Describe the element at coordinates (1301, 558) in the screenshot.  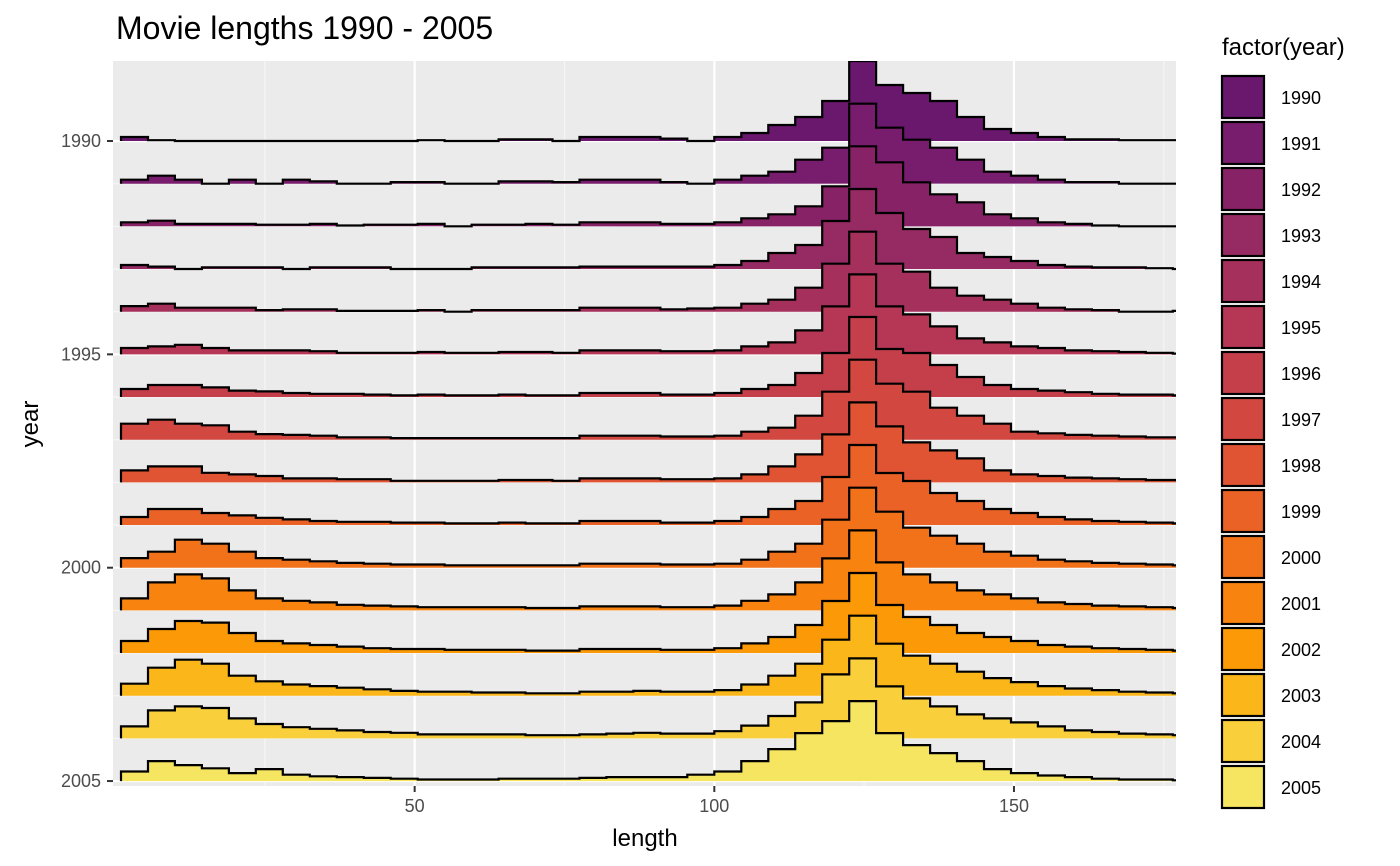
I see `legend-label-2000: 2000` at that location.